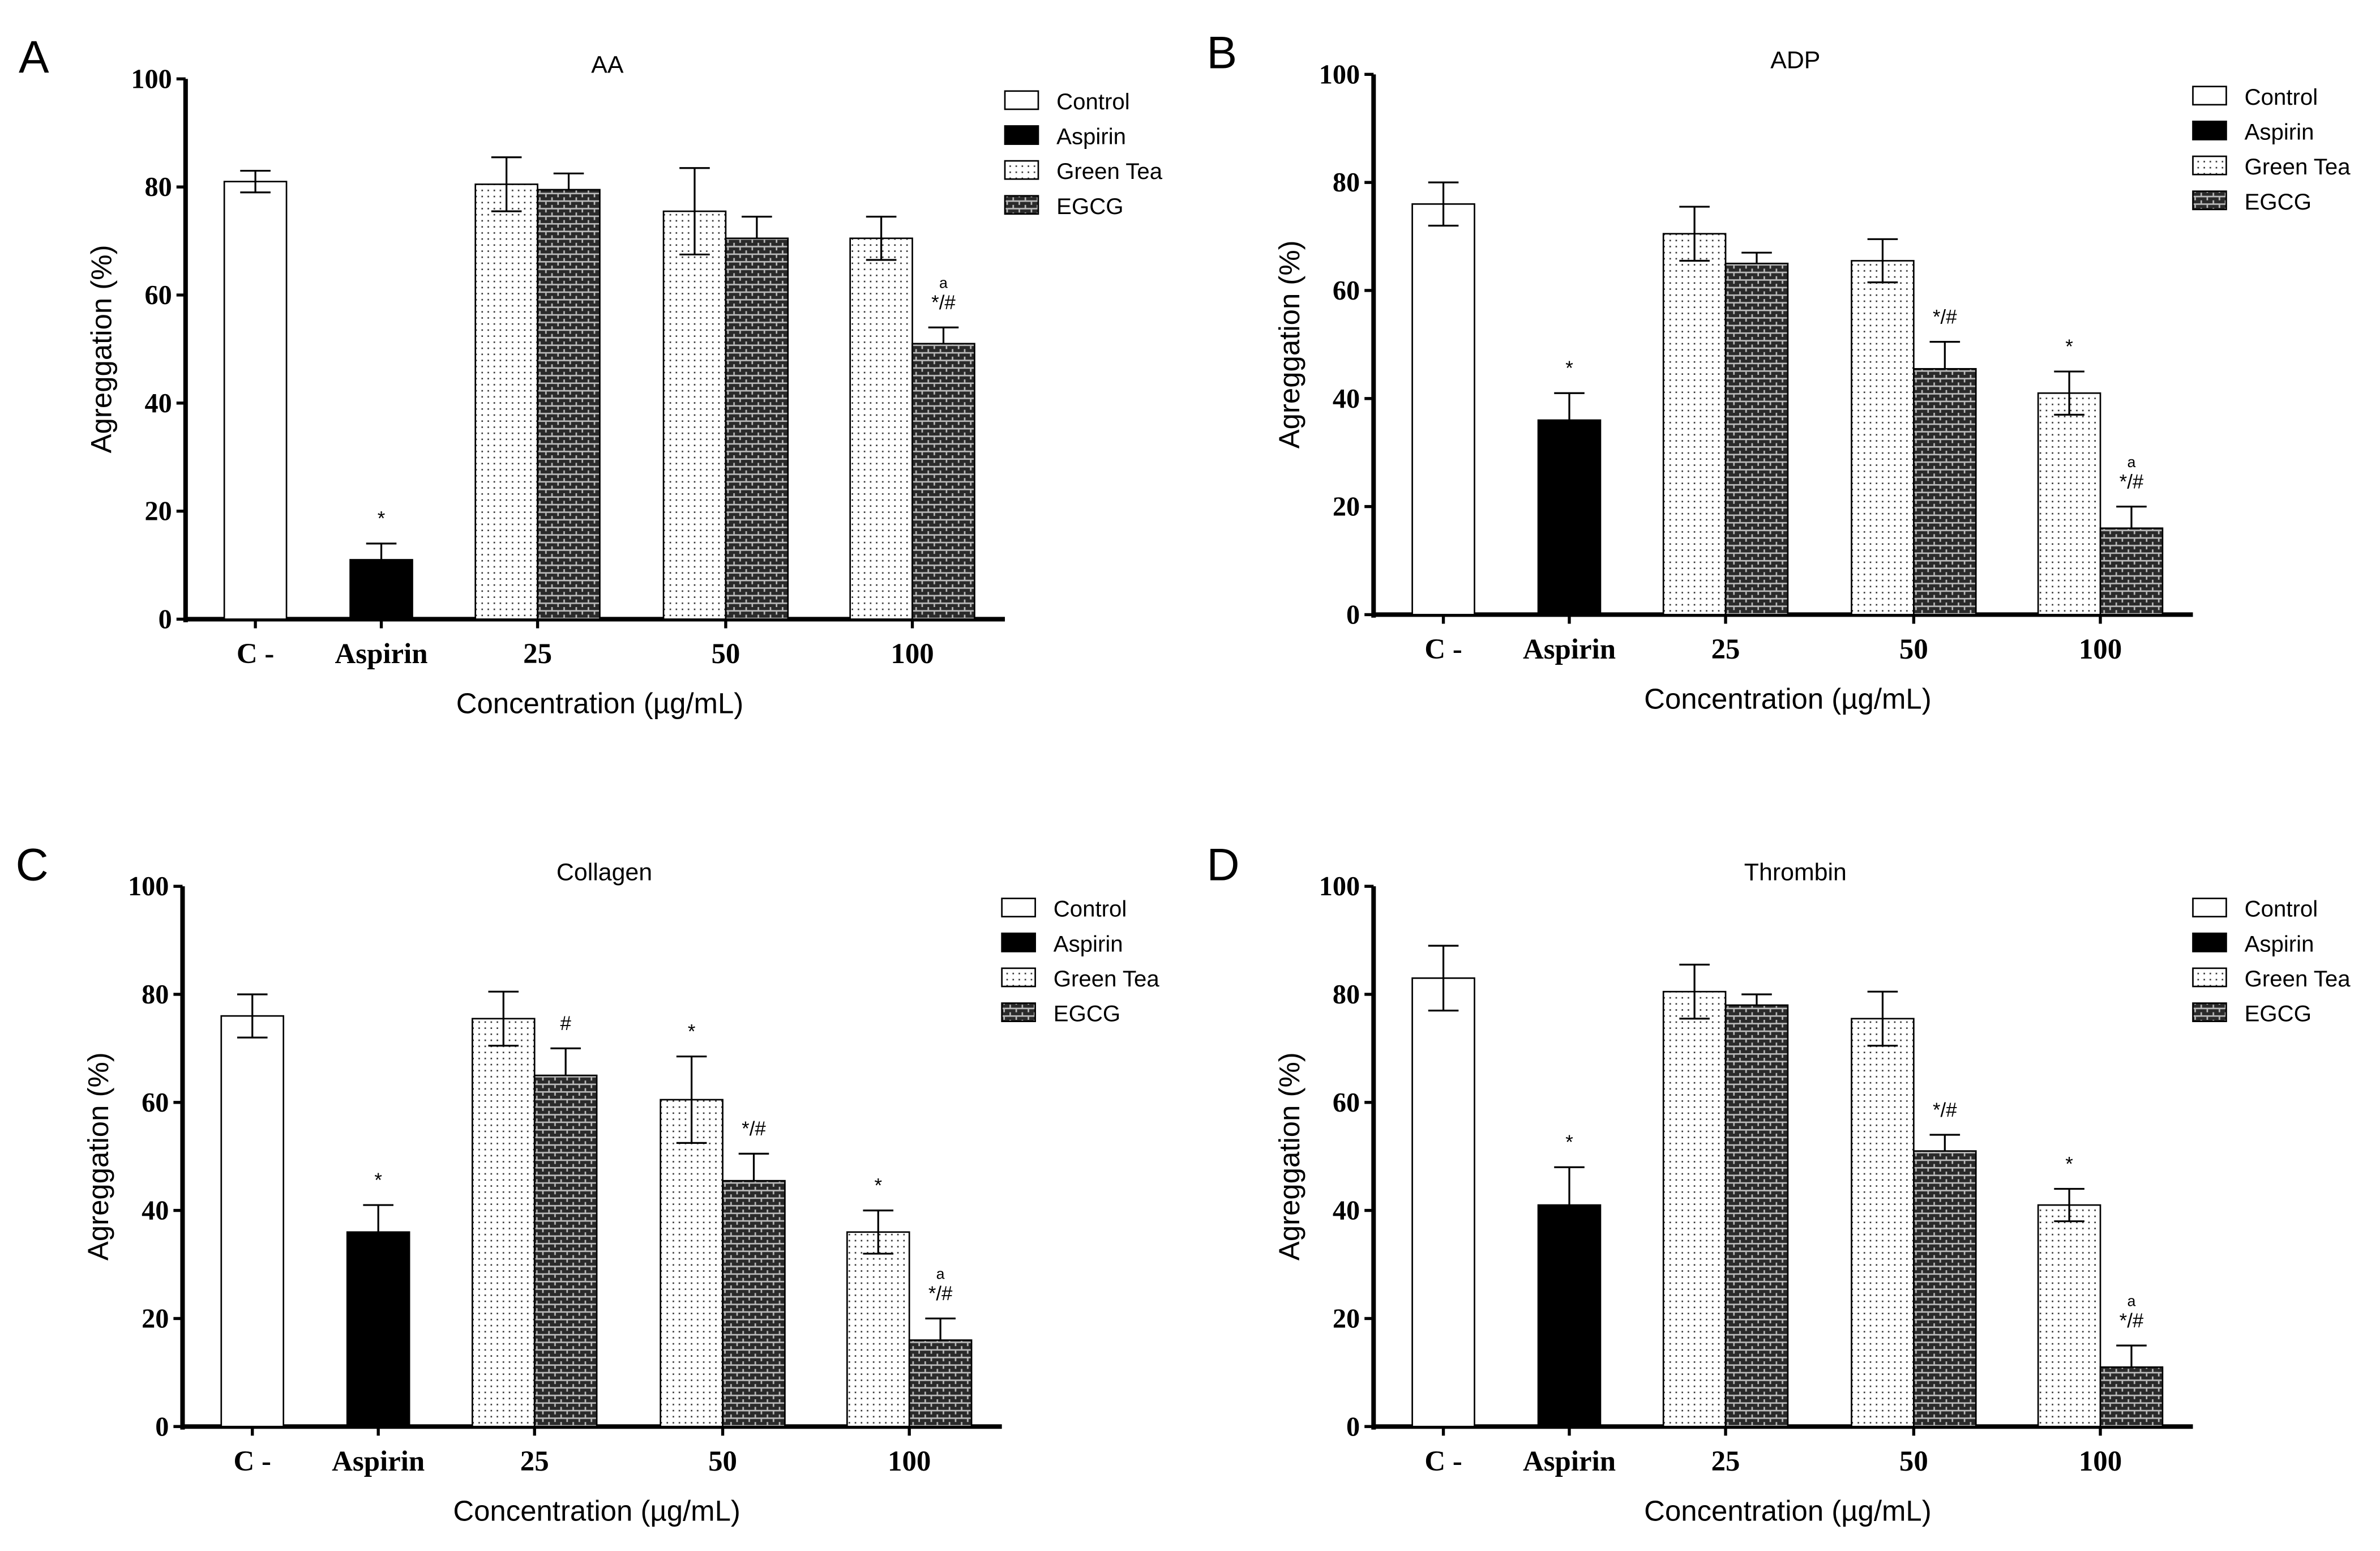  What do you see at coordinates (1221, 54) in the screenshot?
I see `panel-label: B` at bounding box center [1221, 54].